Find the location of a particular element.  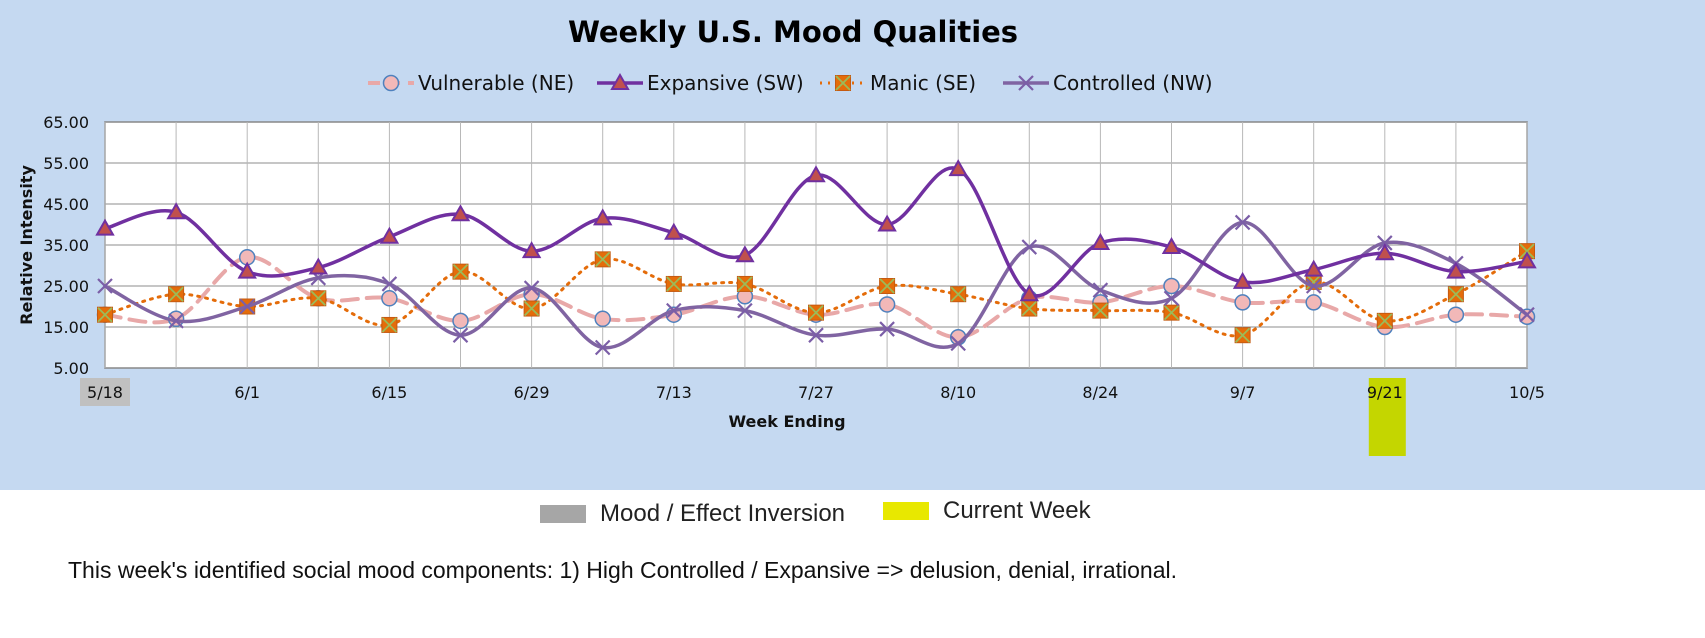

y-tick-label: 35.00 is located at coordinates (66, 245).